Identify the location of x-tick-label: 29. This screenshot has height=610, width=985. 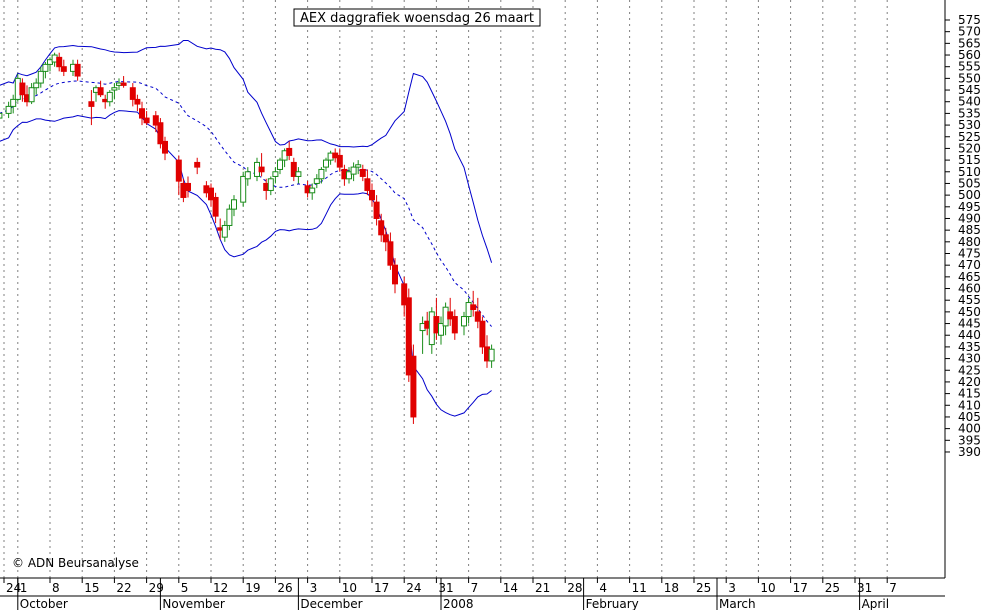
(156, 588).